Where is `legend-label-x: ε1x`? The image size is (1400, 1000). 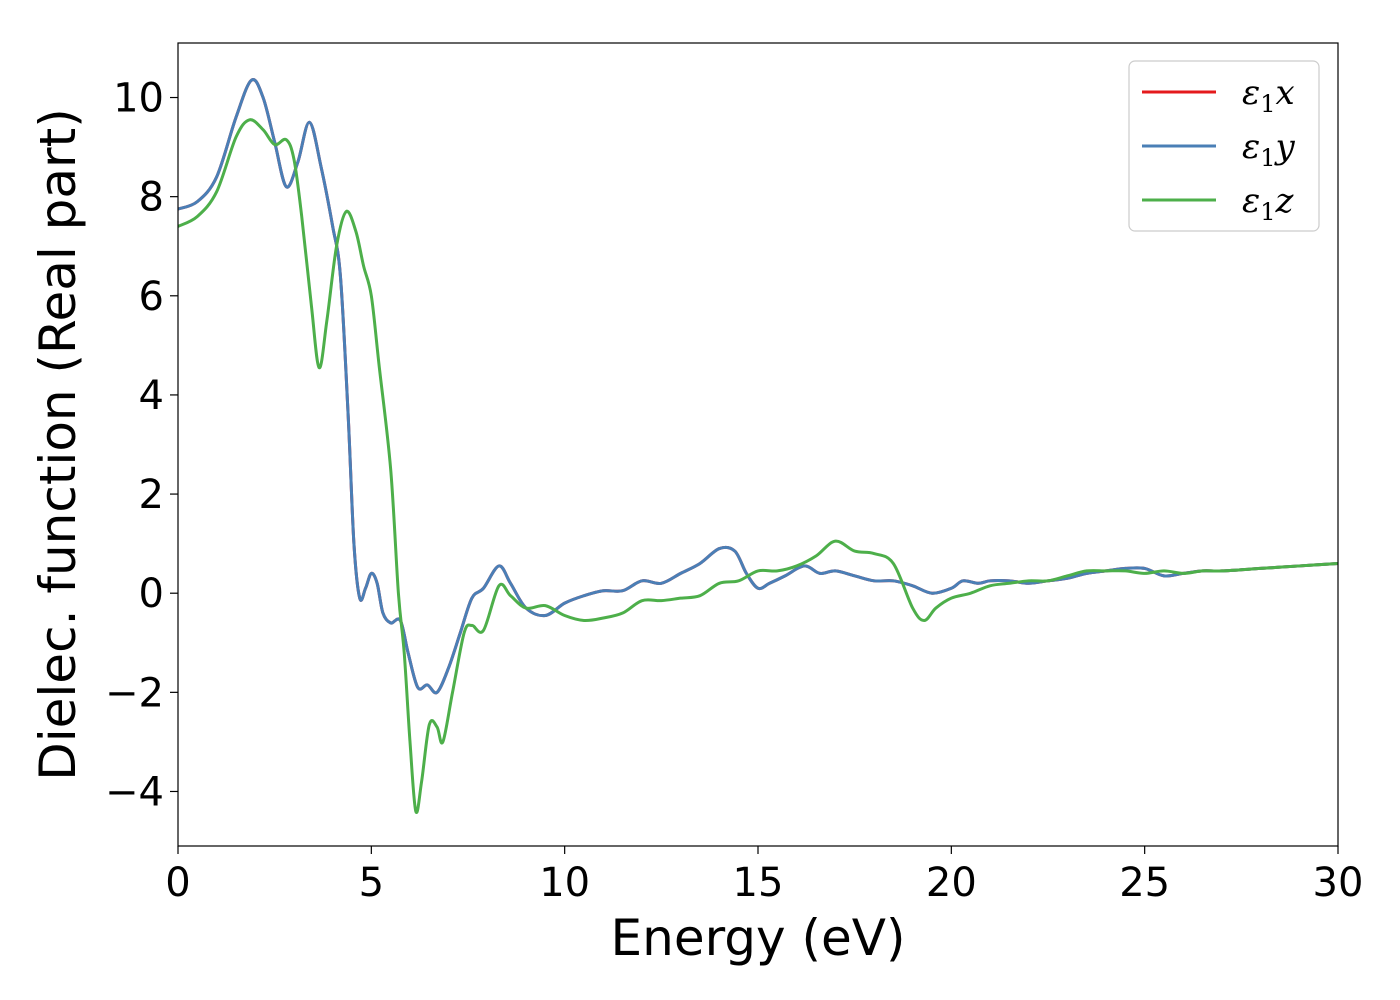 legend-label-x: ε1x is located at coordinates (1268, 95).